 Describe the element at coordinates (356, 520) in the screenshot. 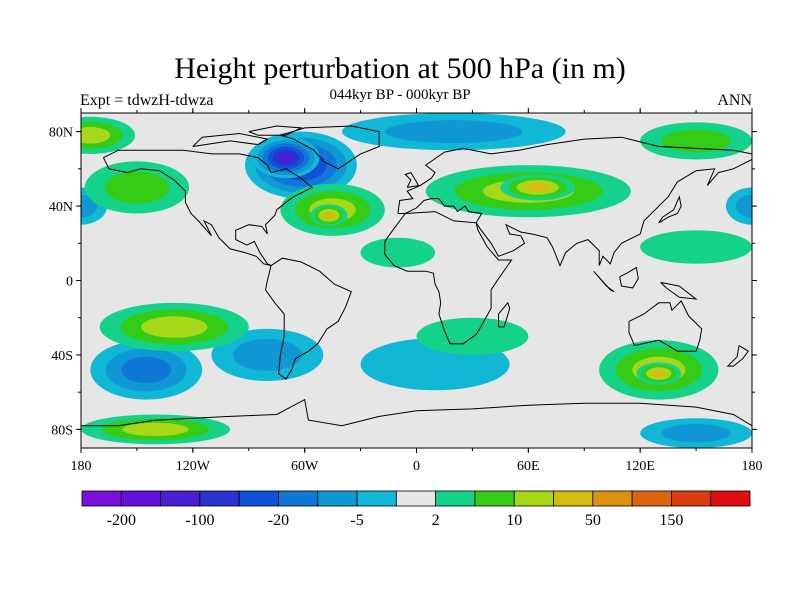

I see `colorbar-label: -5` at that location.